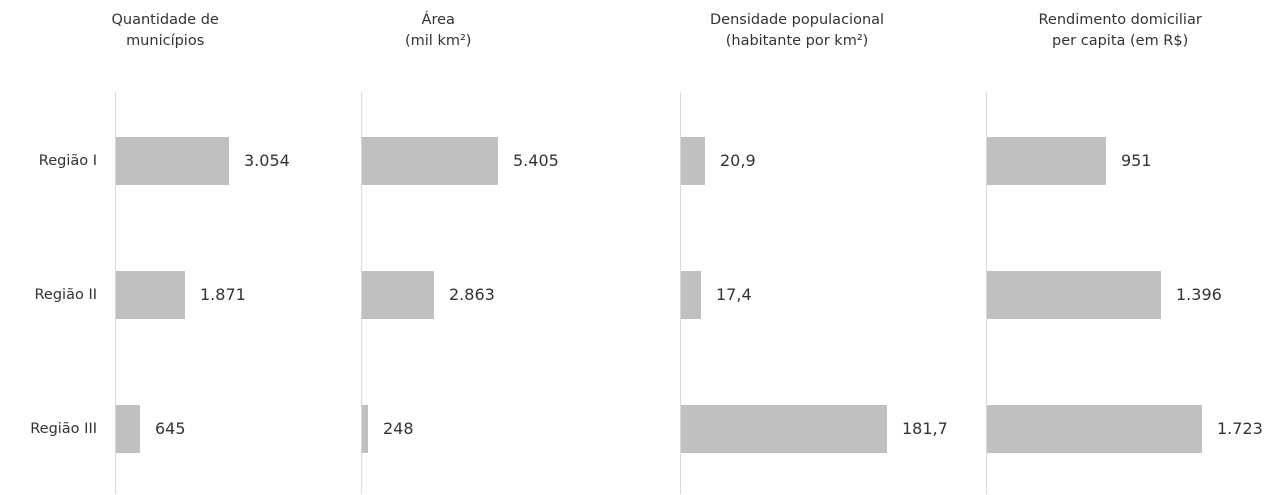  What do you see at coordinates (165, 41) in the screenshot?
I see `panel-1-title-line-2: municípios` at bounding box center [165, 41].